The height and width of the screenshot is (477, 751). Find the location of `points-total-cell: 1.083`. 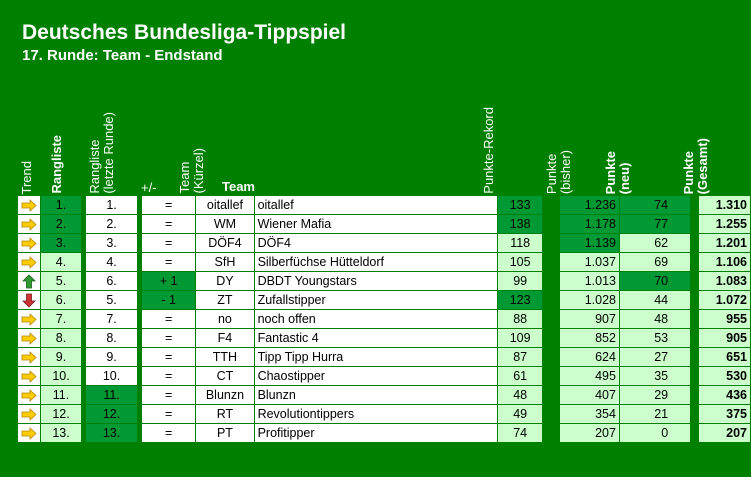

points-total-cell: 1.083 is located at coordinates (724, 281).